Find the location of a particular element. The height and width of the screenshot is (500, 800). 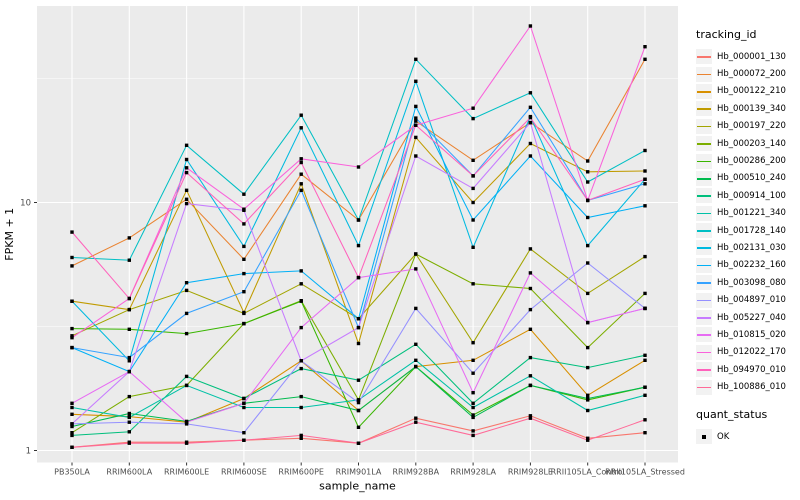

x-tick-label: RRIM600SE is located at coordinates (244, 472).